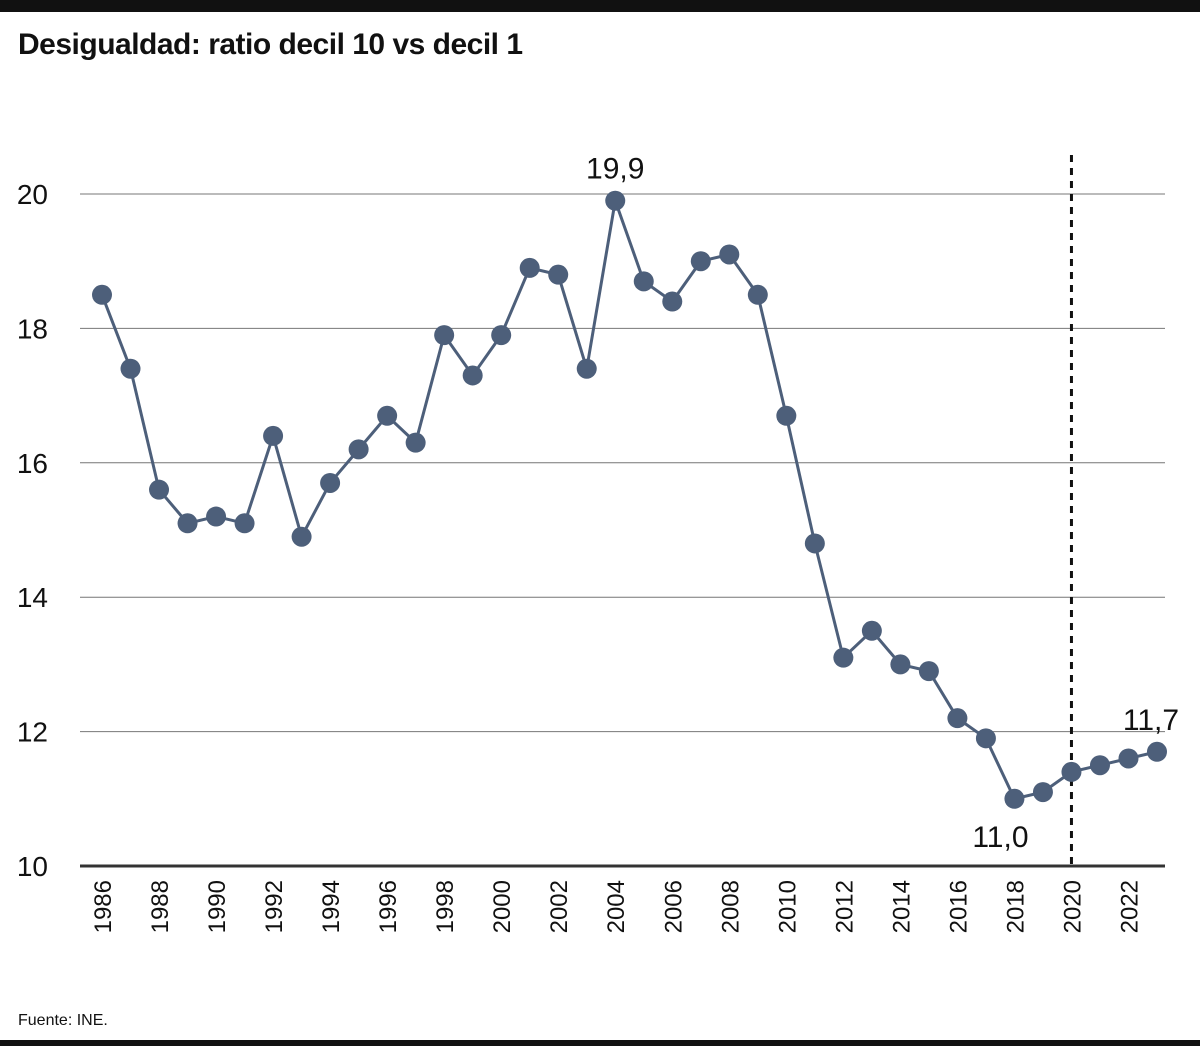 Image resolution: width=1200 pixels, height=1046 pixels. Describe the element at coordinates (1071, 771) in the screenshot. I see `data-point-2020` at that location.